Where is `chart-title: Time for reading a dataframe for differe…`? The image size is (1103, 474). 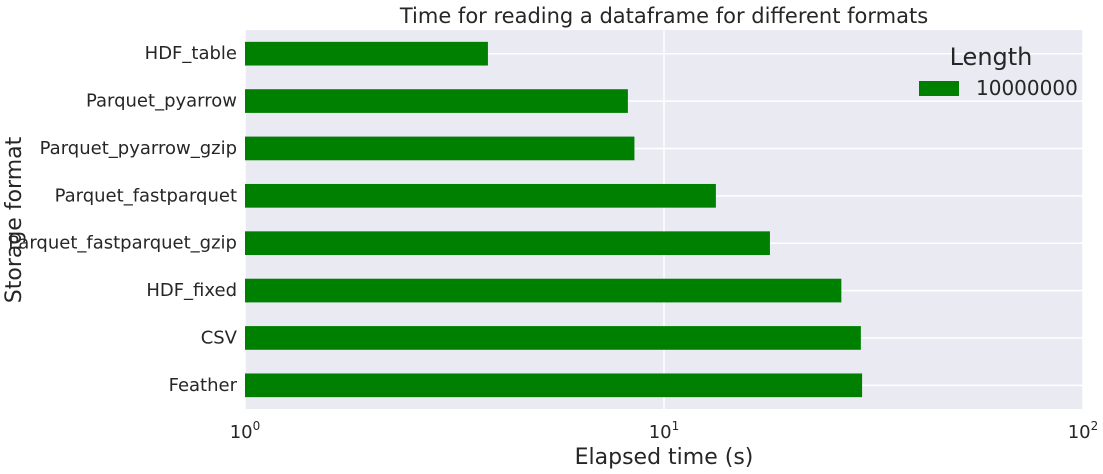
chart-title: Time for reading a dataframe for differe… is located at coordinates (663, 16).